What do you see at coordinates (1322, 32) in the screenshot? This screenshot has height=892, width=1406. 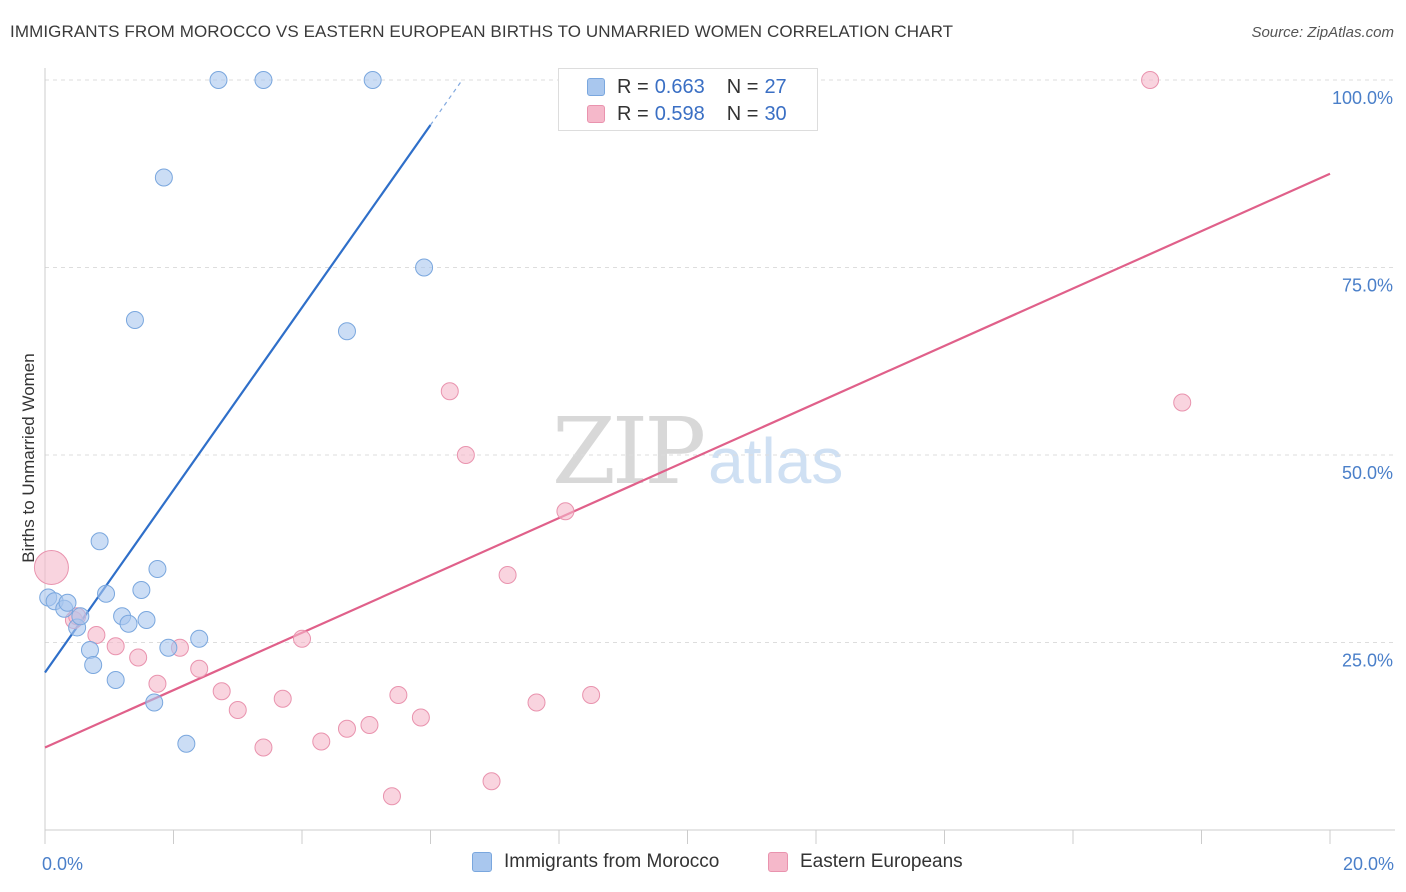 I see `source-credit: Source: ZipAtlas.com` at bounding box center [1322, 32].